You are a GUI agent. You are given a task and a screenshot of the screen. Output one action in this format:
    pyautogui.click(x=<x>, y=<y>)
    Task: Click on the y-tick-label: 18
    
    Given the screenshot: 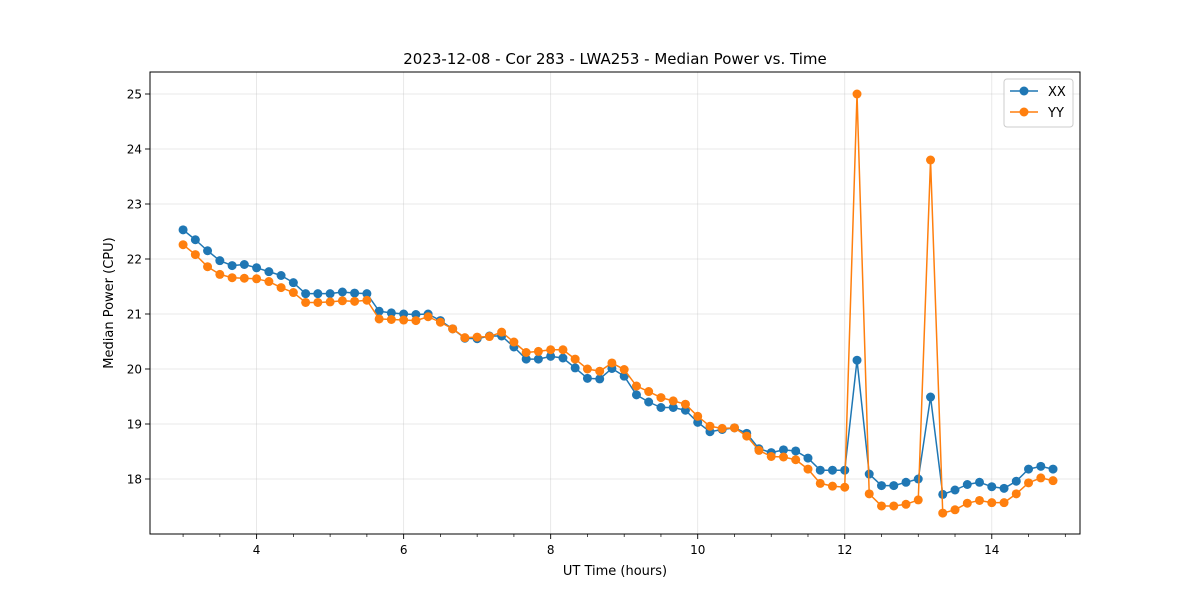 What is the action you would take?
    pyautogui.click(x=134, y=480)
    